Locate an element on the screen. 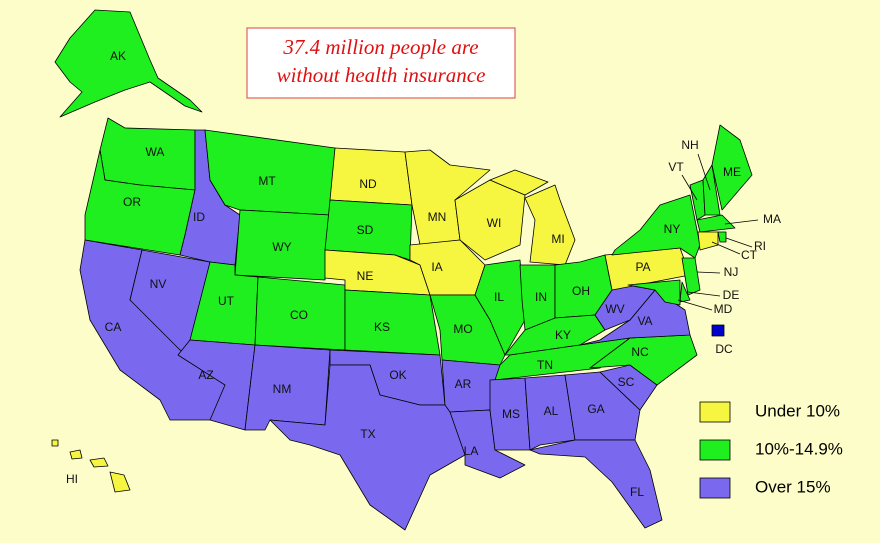 Image resolution: width=880 pixels, height=543 pixels. legend: Under 10% 10%-14.9% Over 15% is located at coordinates (771, 450).